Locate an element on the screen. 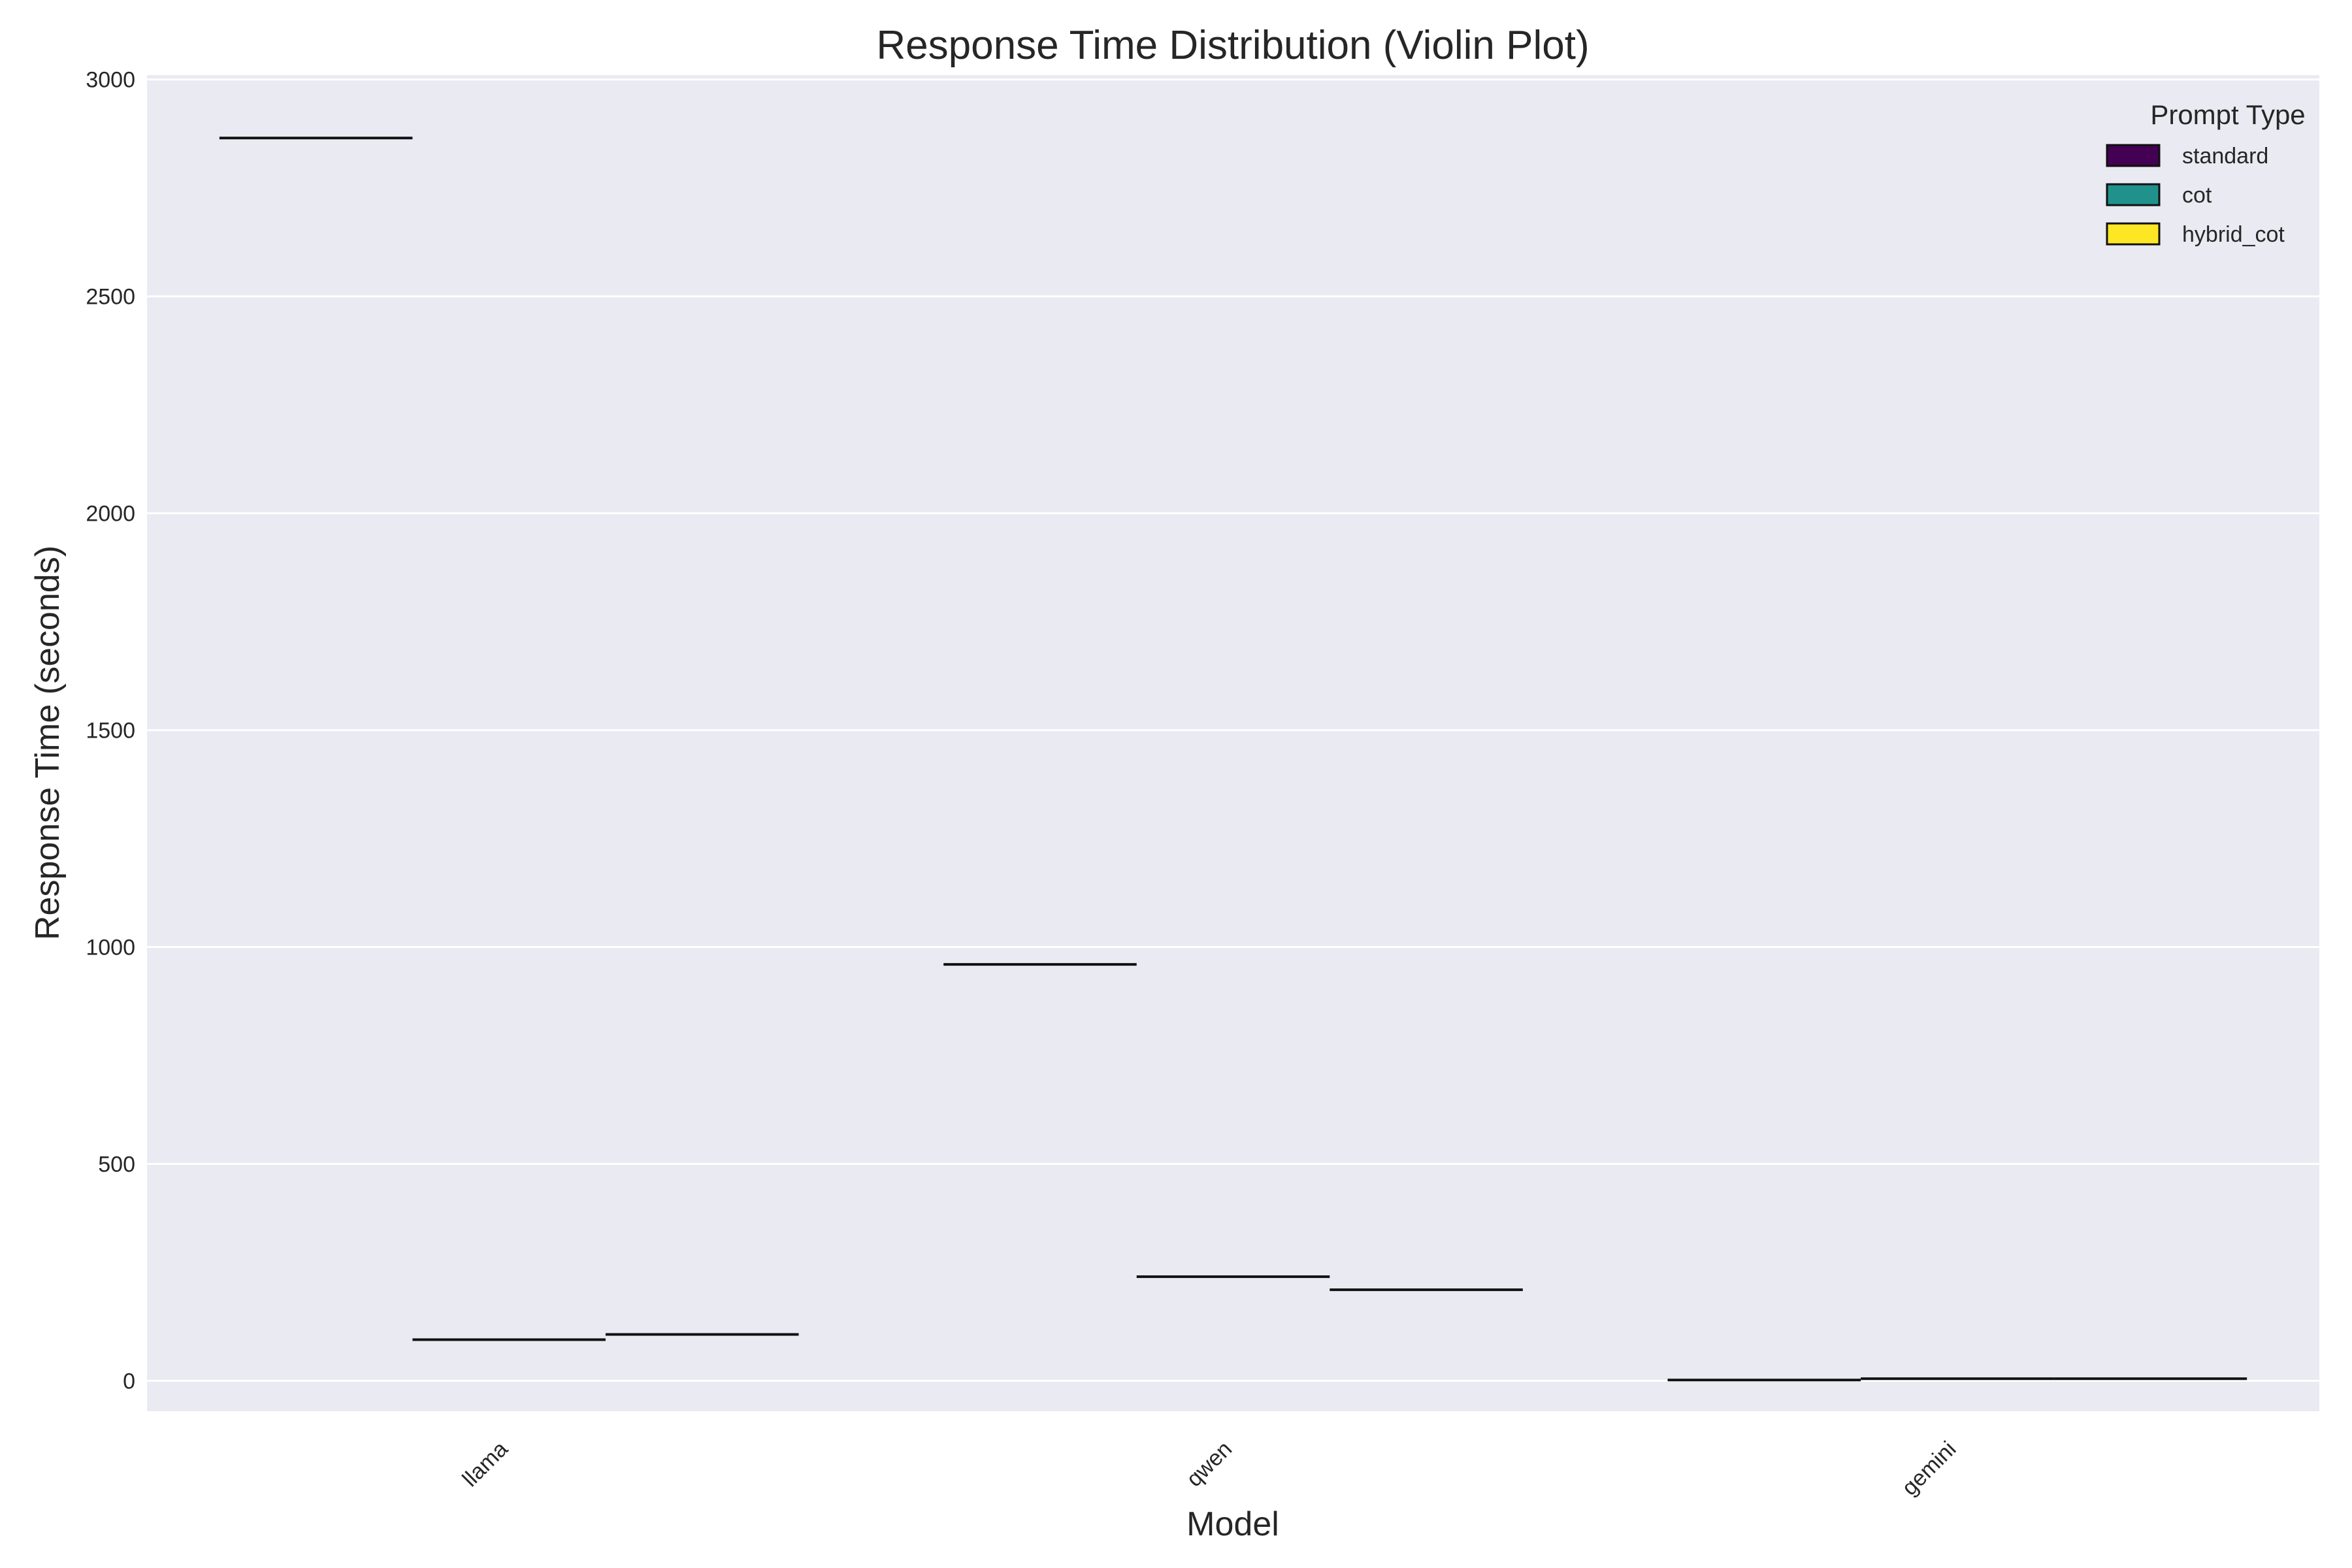 This screenshot has height=1568, width=2352. y-tick-labels: 0 500 1000 1500 2000 2500 3000 is located at coordinates (110, 731).